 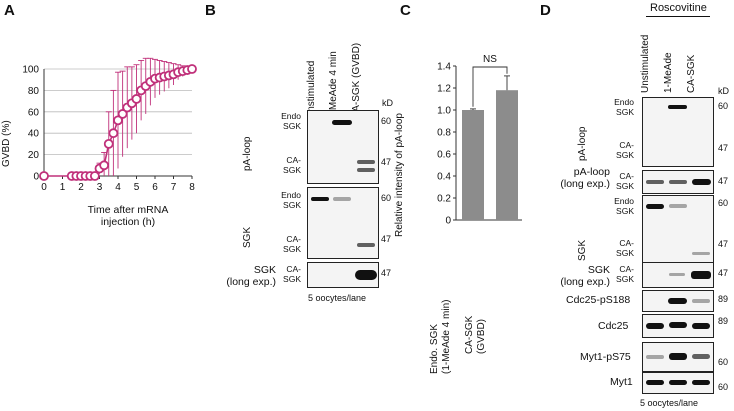 What do you see at coordinates (723, 148) in the screenshot?
I see `mw-47-d1: 47` at bounding box center [723, 148].